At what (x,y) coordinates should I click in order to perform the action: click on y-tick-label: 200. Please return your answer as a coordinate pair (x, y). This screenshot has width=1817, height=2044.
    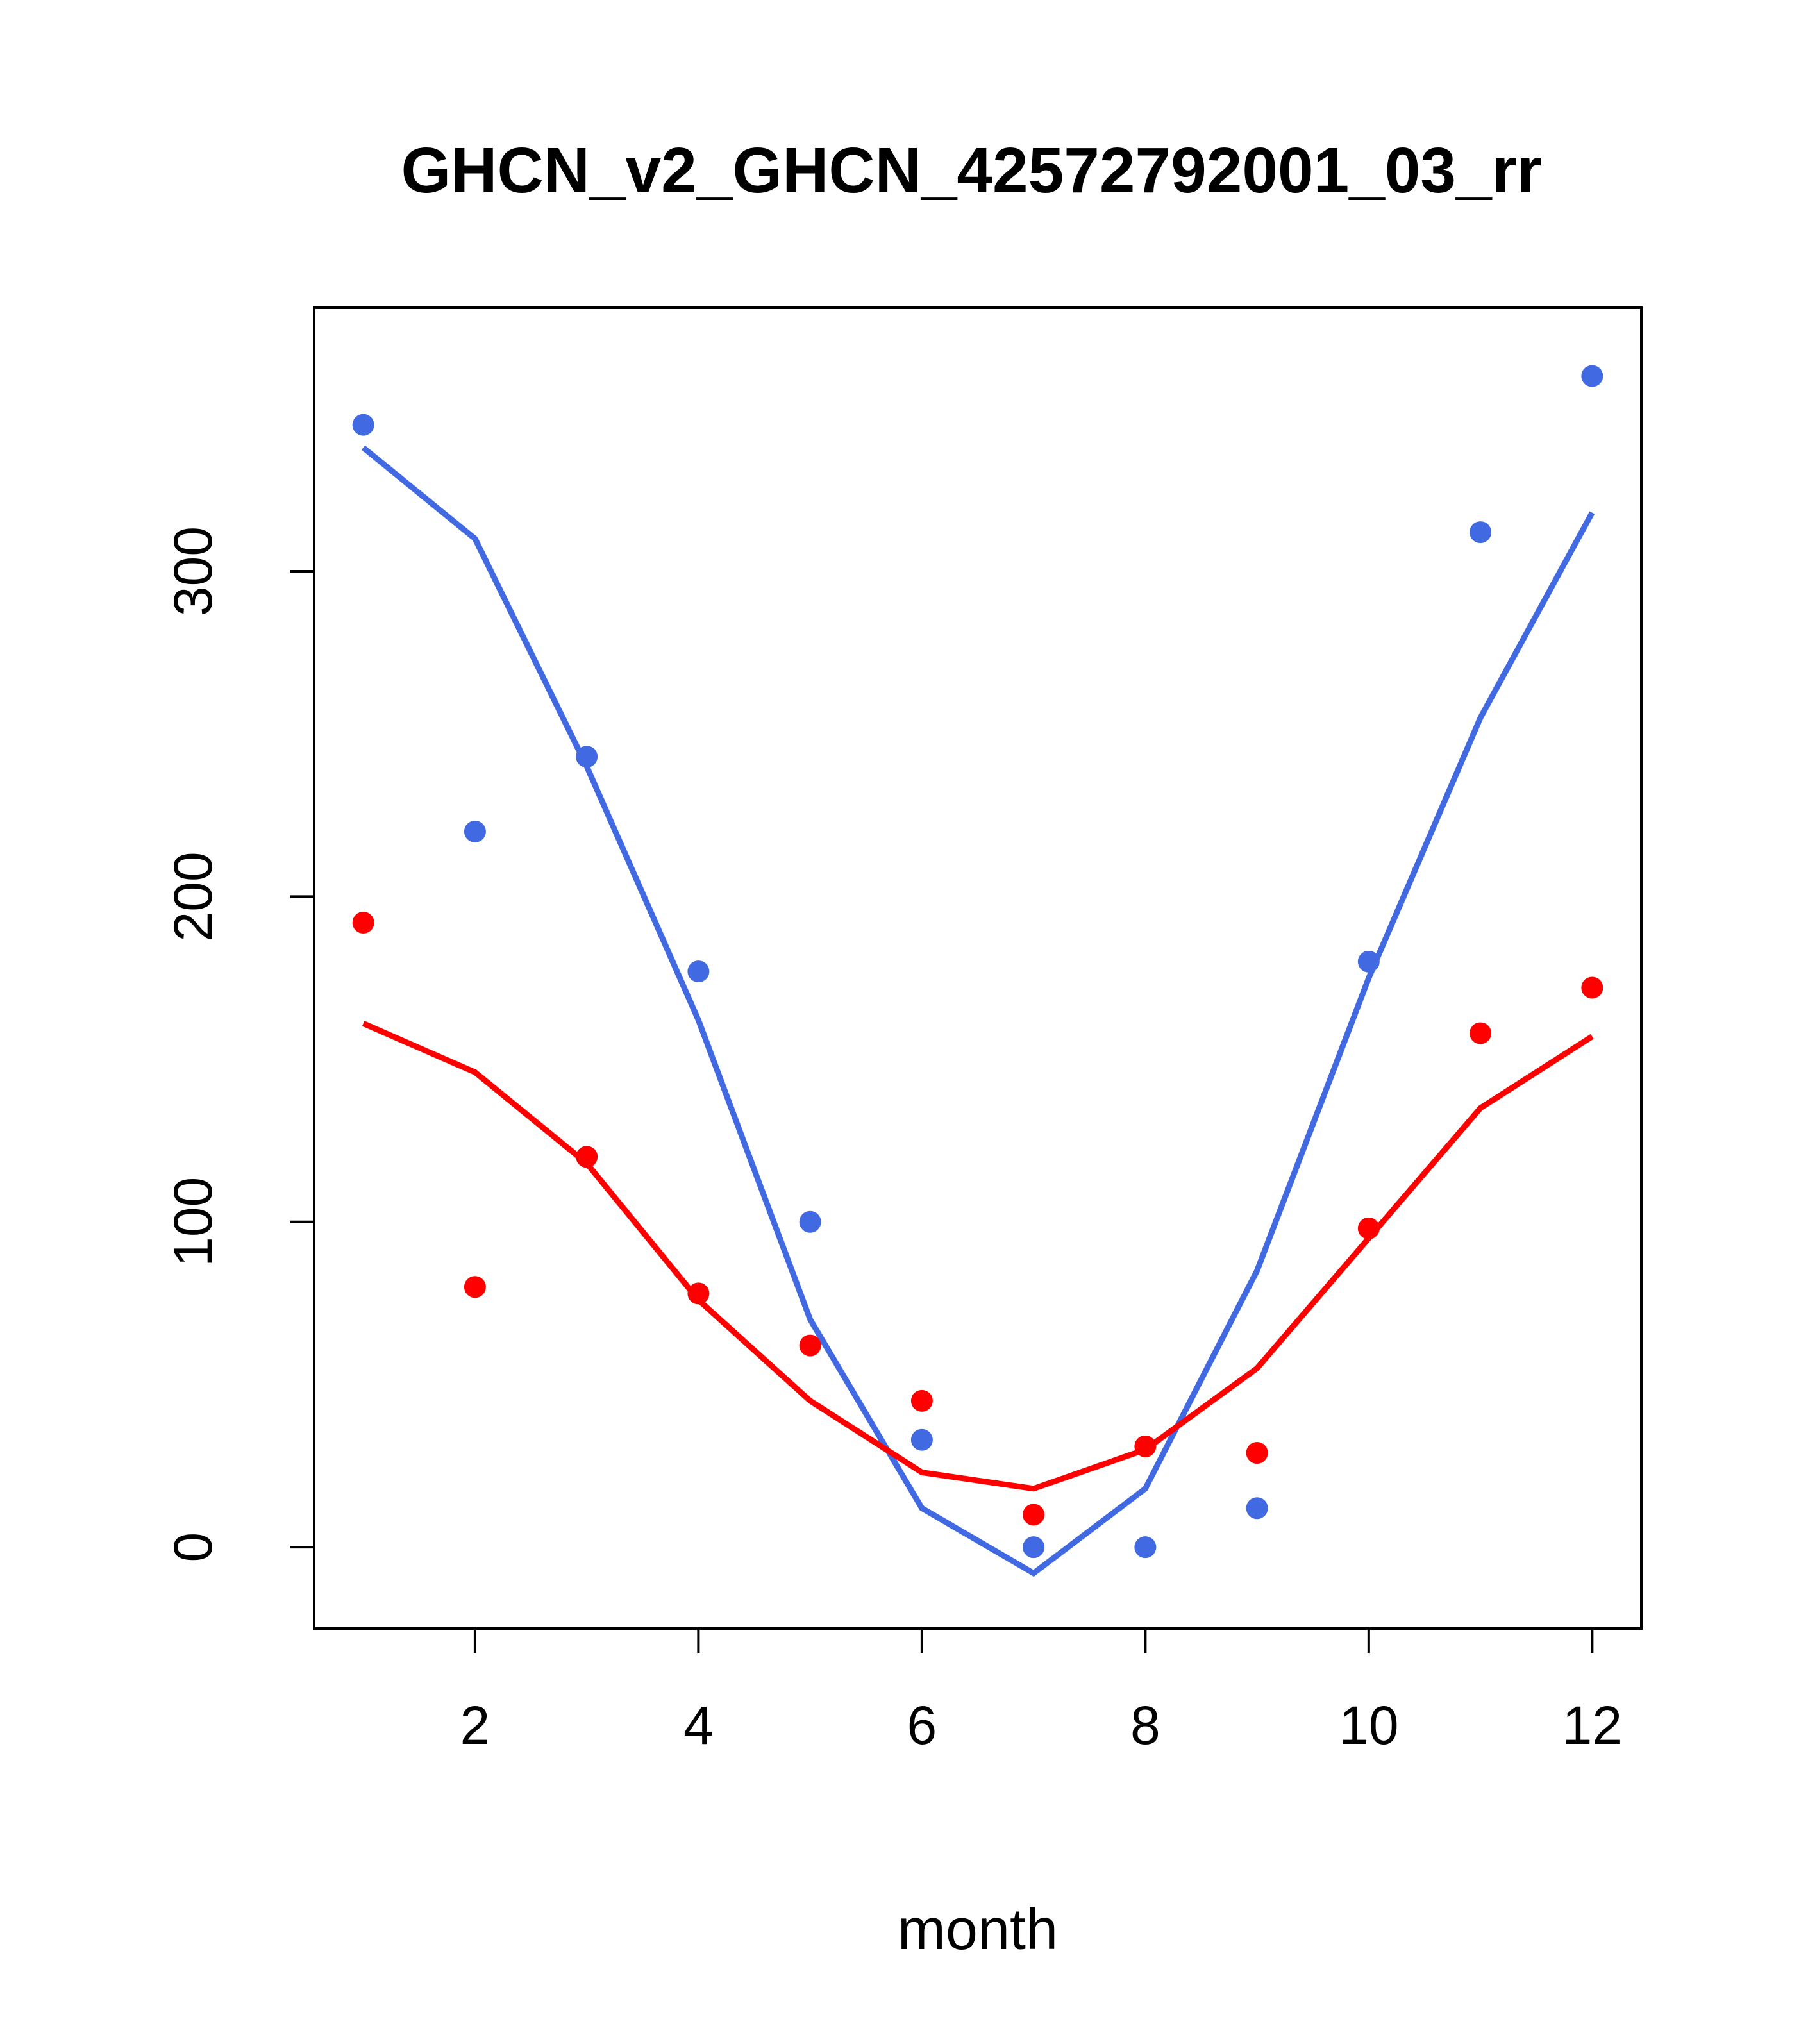
    Looking at the image, I should click on (193, 896).